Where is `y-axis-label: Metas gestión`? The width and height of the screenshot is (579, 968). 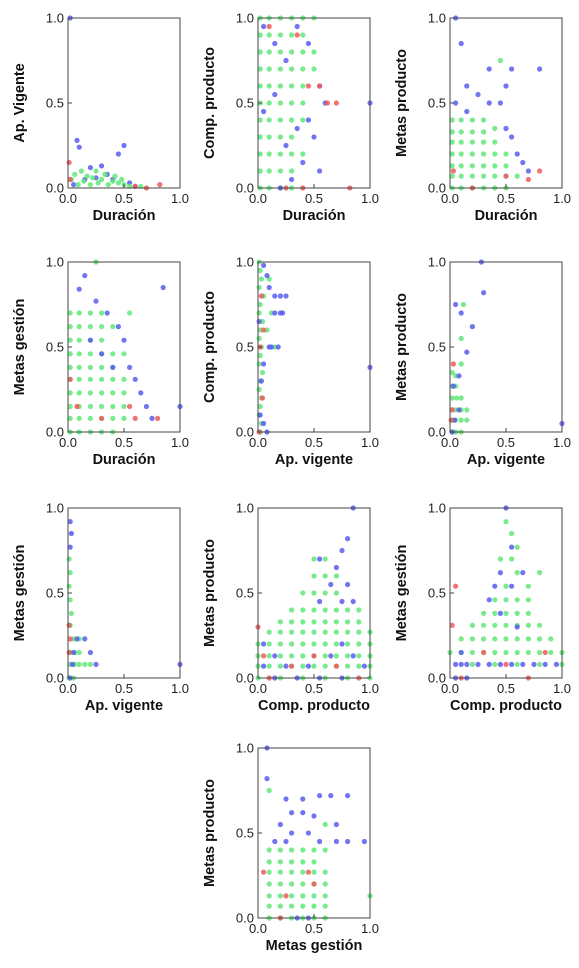 y-axis-label: Metas gestión is located at coordinates (20, 593).